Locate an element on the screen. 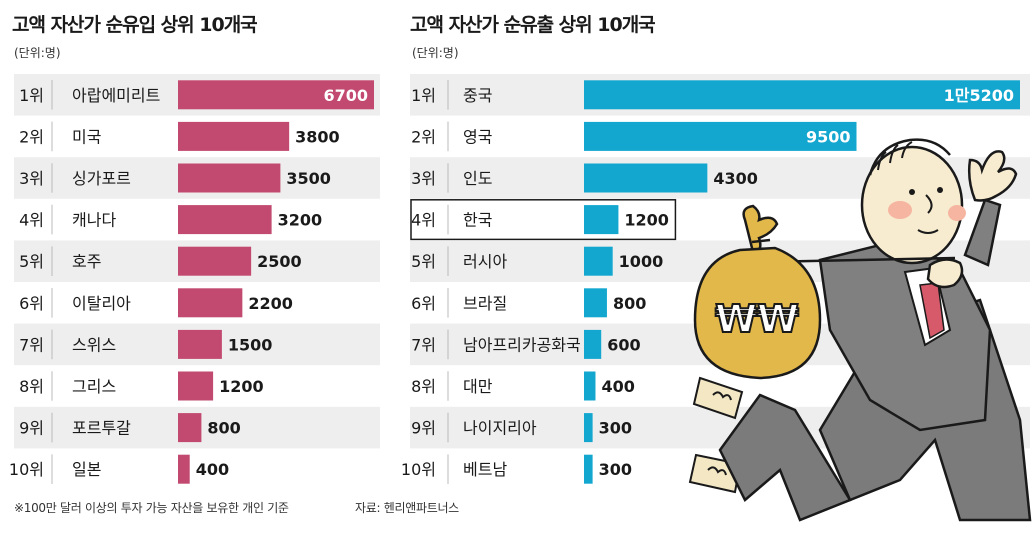  value-label: 1000 is located at coordinates (641, 261).